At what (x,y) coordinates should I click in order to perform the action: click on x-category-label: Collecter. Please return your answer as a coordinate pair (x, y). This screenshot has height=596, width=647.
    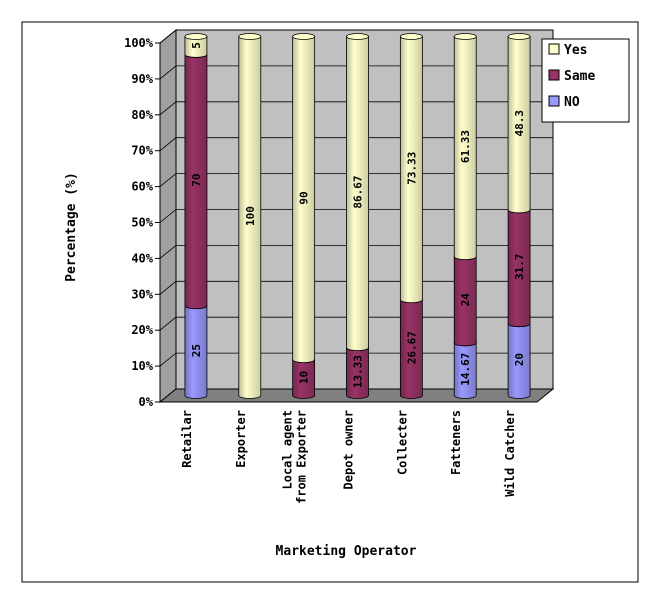
    Looking at the image, I should click on (402, 442).